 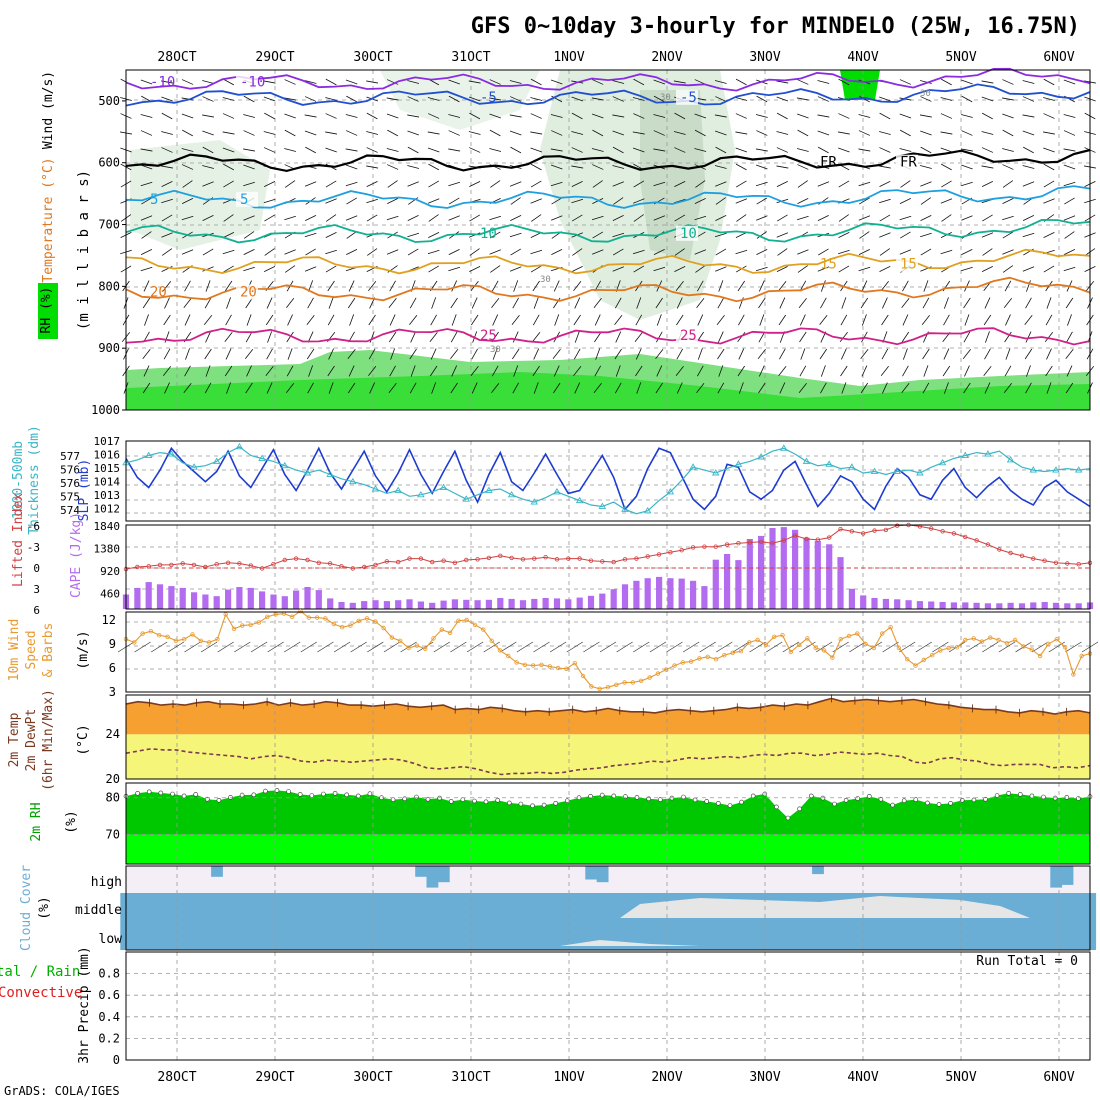 What do you see at coordinates (158, 293) in the screenshot?
I see `contour-label: 20` at bounding box center [158, 293].